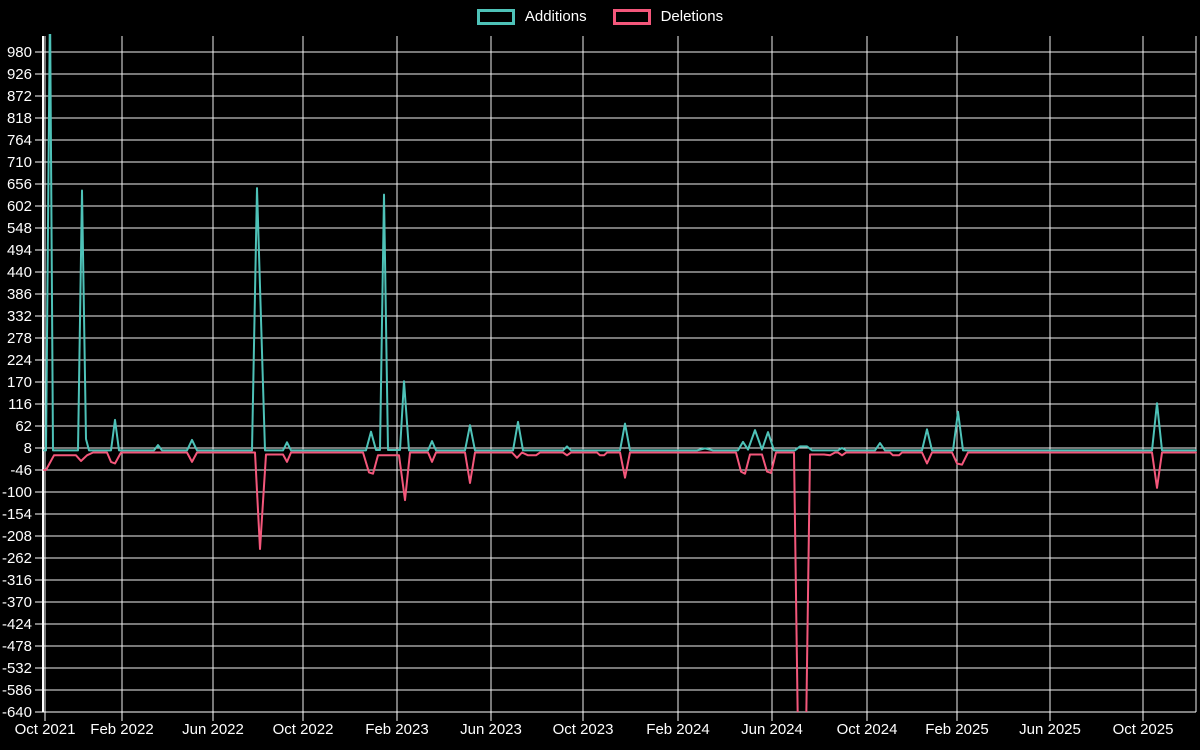  I want to click on svg-text: -586, so click(17, 690).